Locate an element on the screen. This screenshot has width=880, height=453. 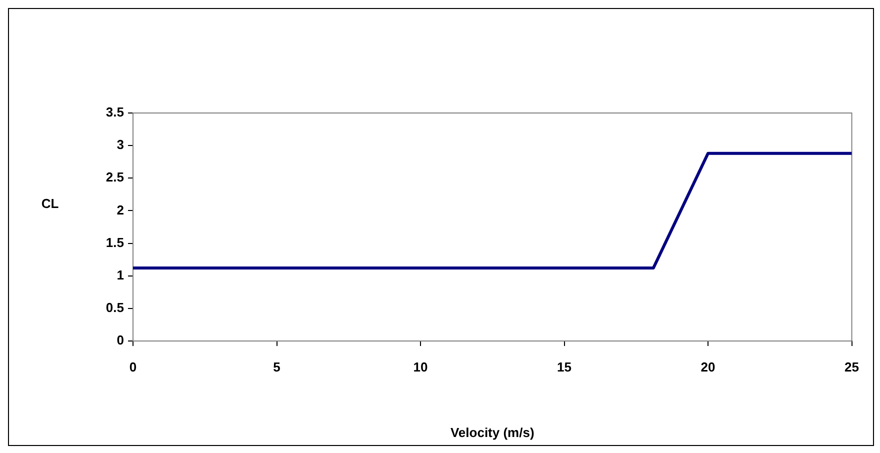
y-tick-label: 3 is located at coordinates (120, 144).